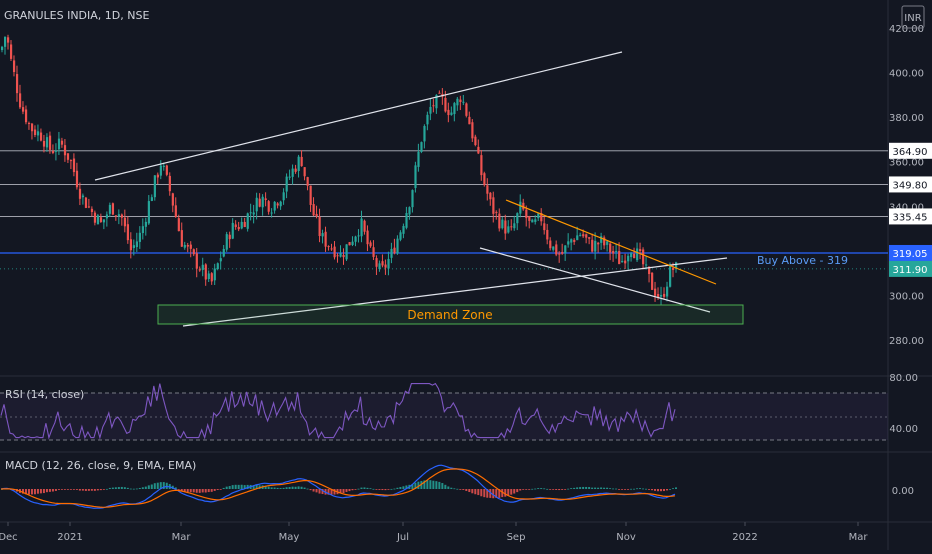  I want to click on level-tag-label: 364.90, so click(910, 152).